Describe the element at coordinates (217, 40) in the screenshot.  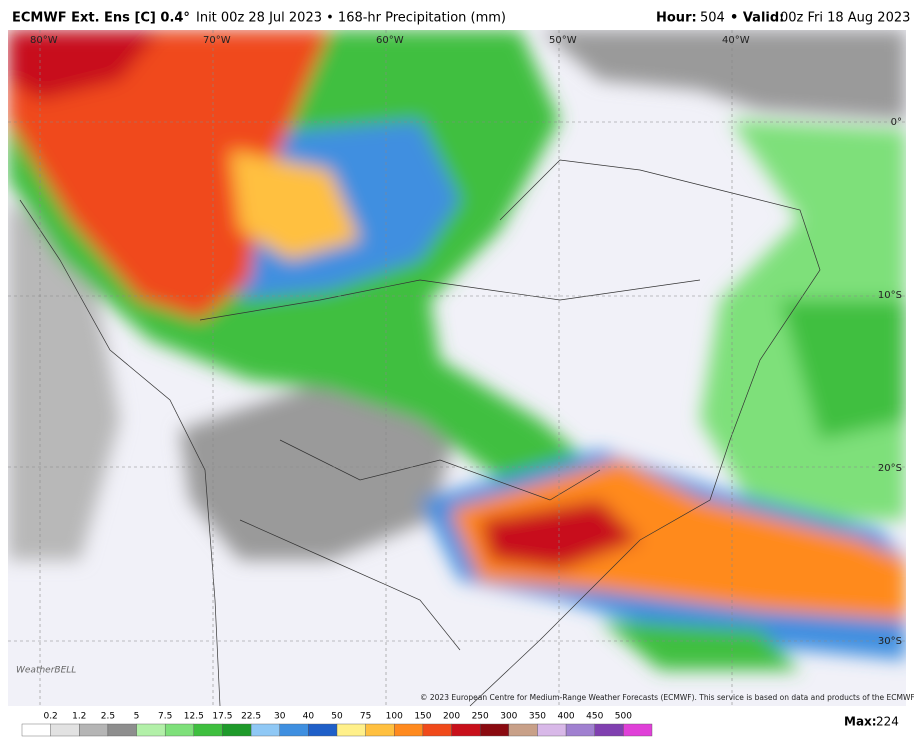
I see `longitude-label: 70°W` at that location.